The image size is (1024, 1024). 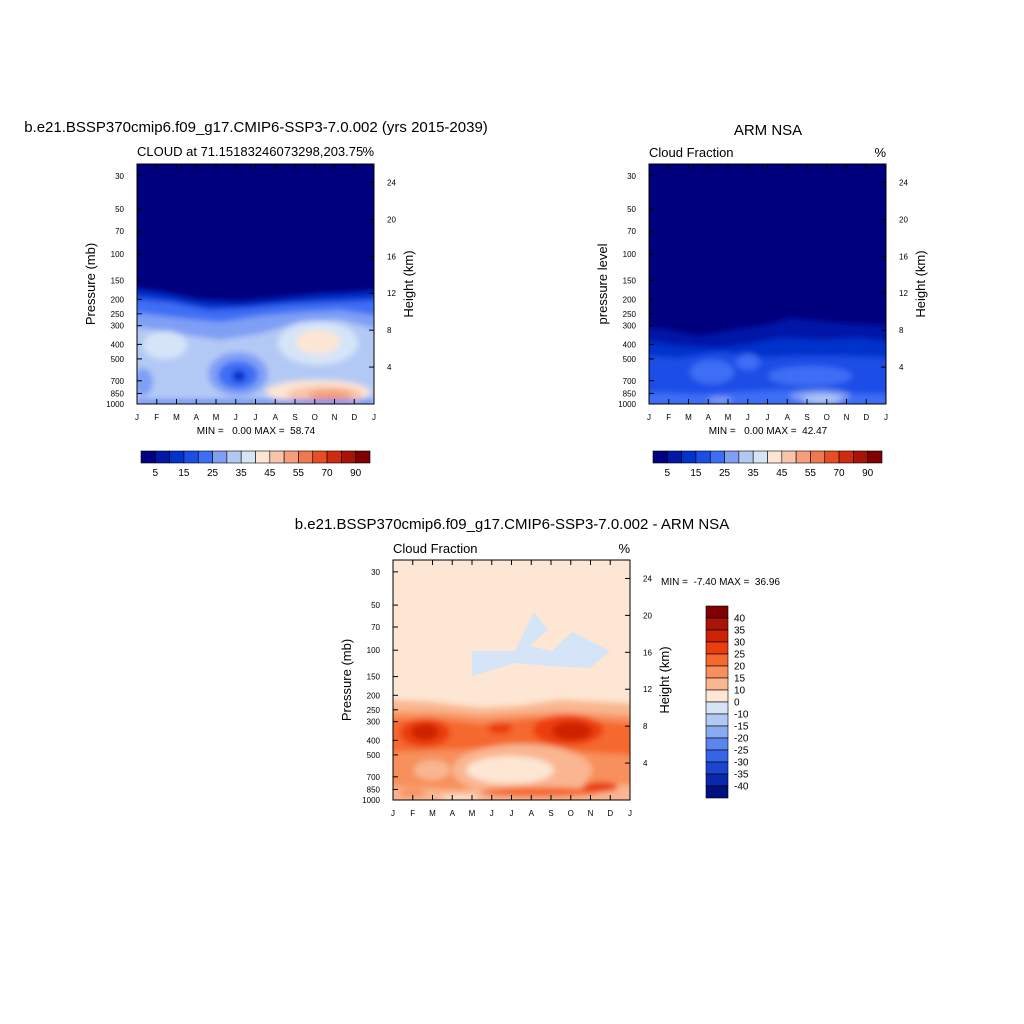 I want to click on y-tick-label: 300, so click(x=118, y=326).